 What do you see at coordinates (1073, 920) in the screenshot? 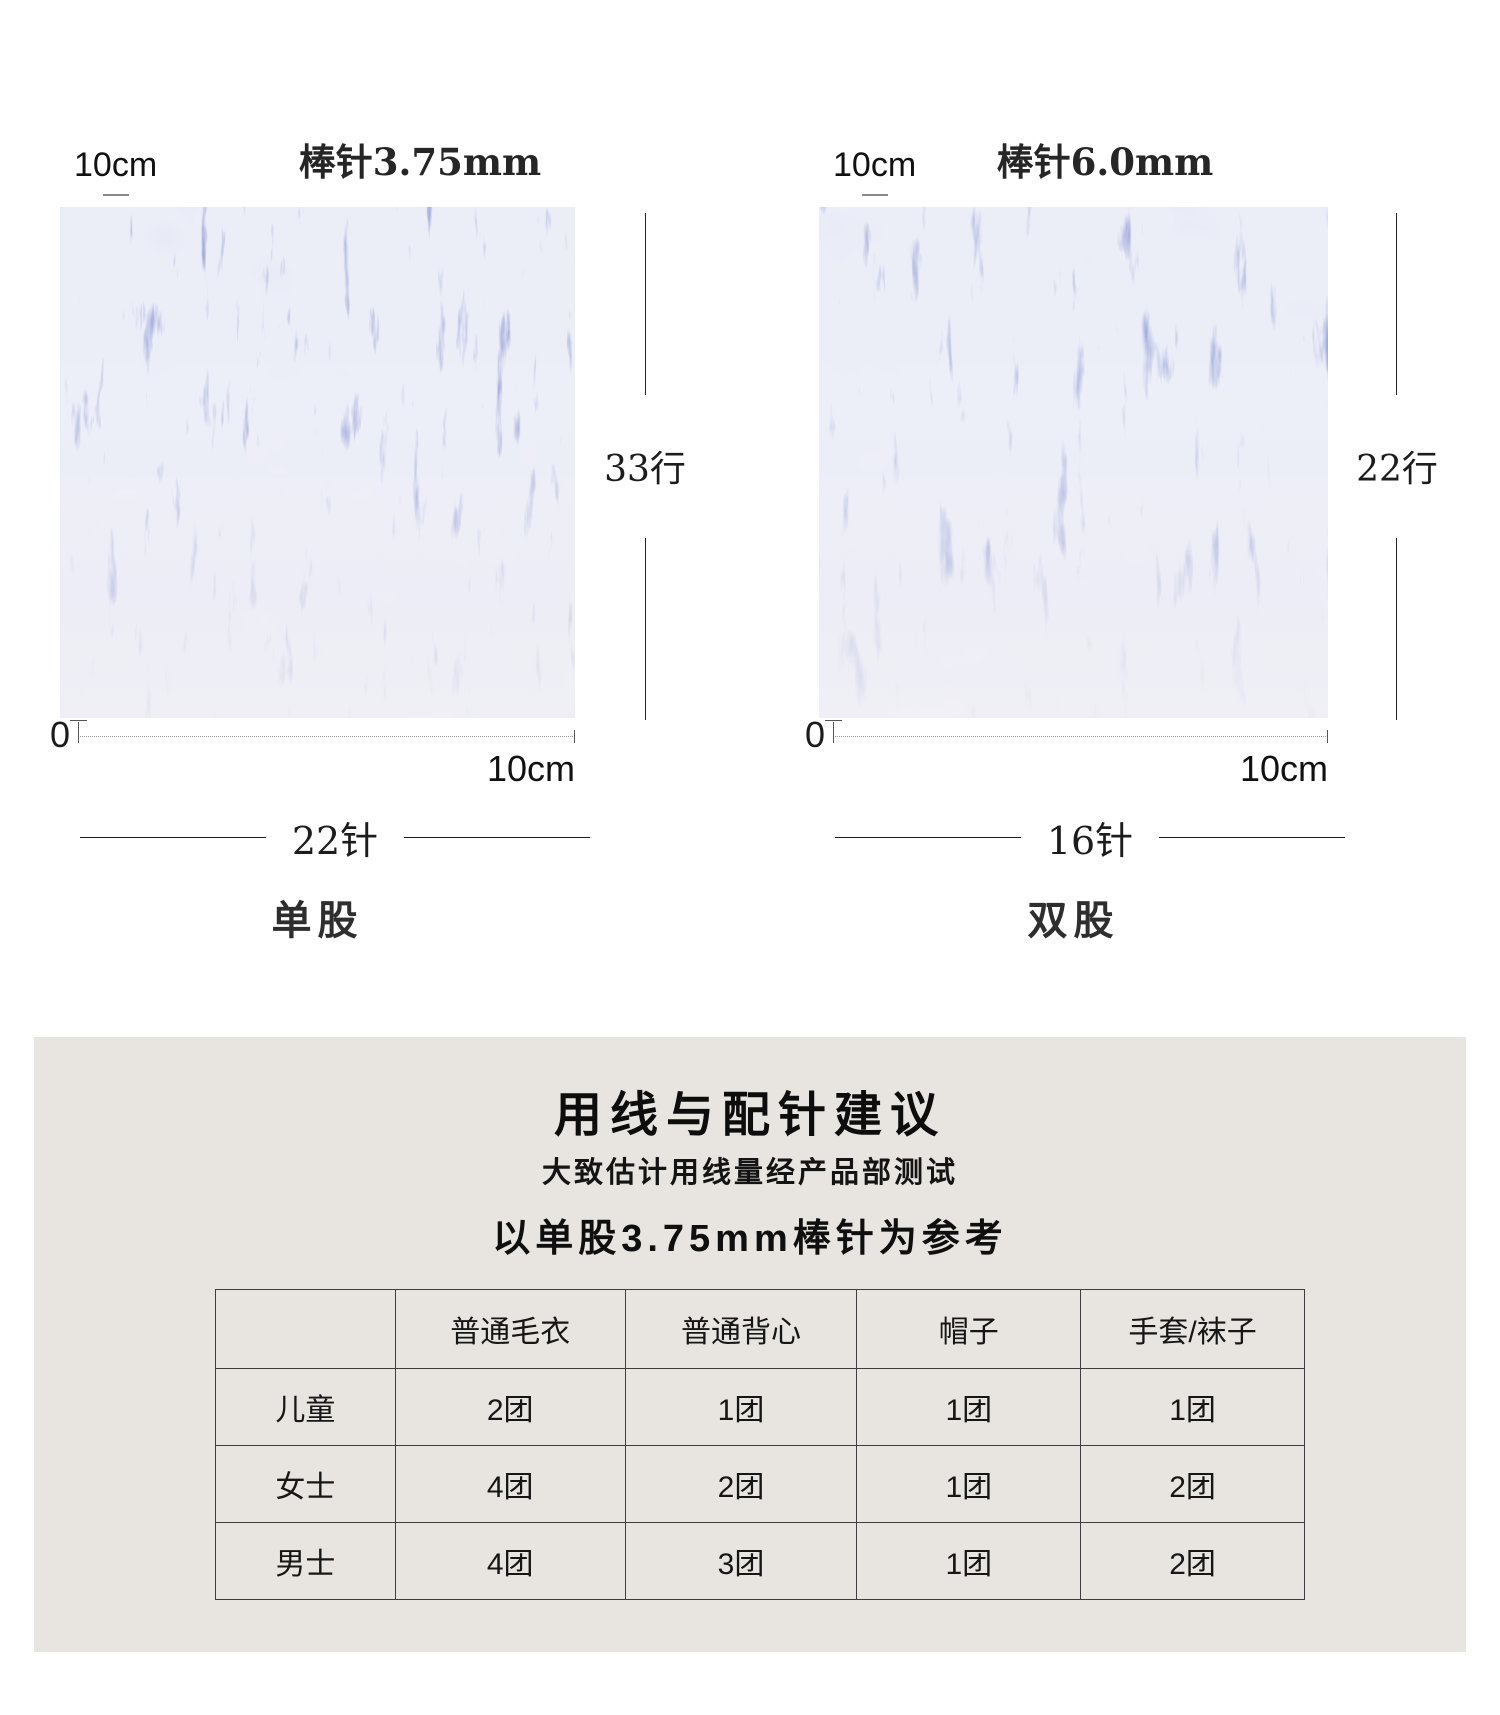
I see `strand-label-double: 双股` at bounding box center [1073, 920].